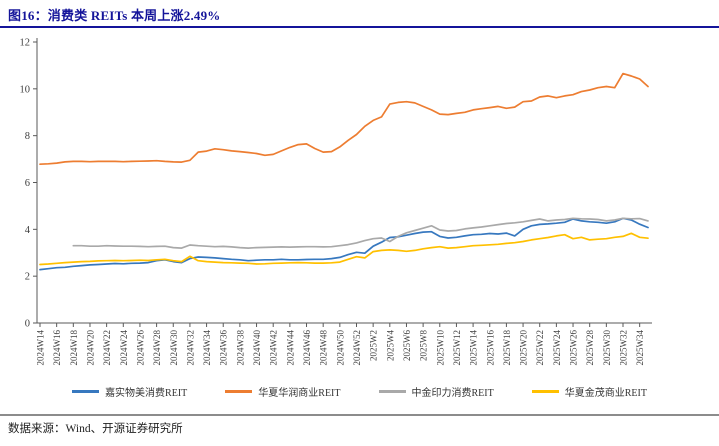  I want to click on x-tick-label: 2024W46, so click(307, 348).